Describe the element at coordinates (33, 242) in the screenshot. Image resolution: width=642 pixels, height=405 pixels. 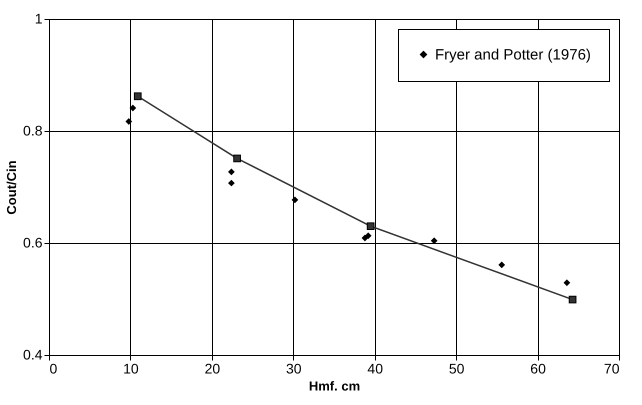
I see `y-tick-label: 0.6` at that location.